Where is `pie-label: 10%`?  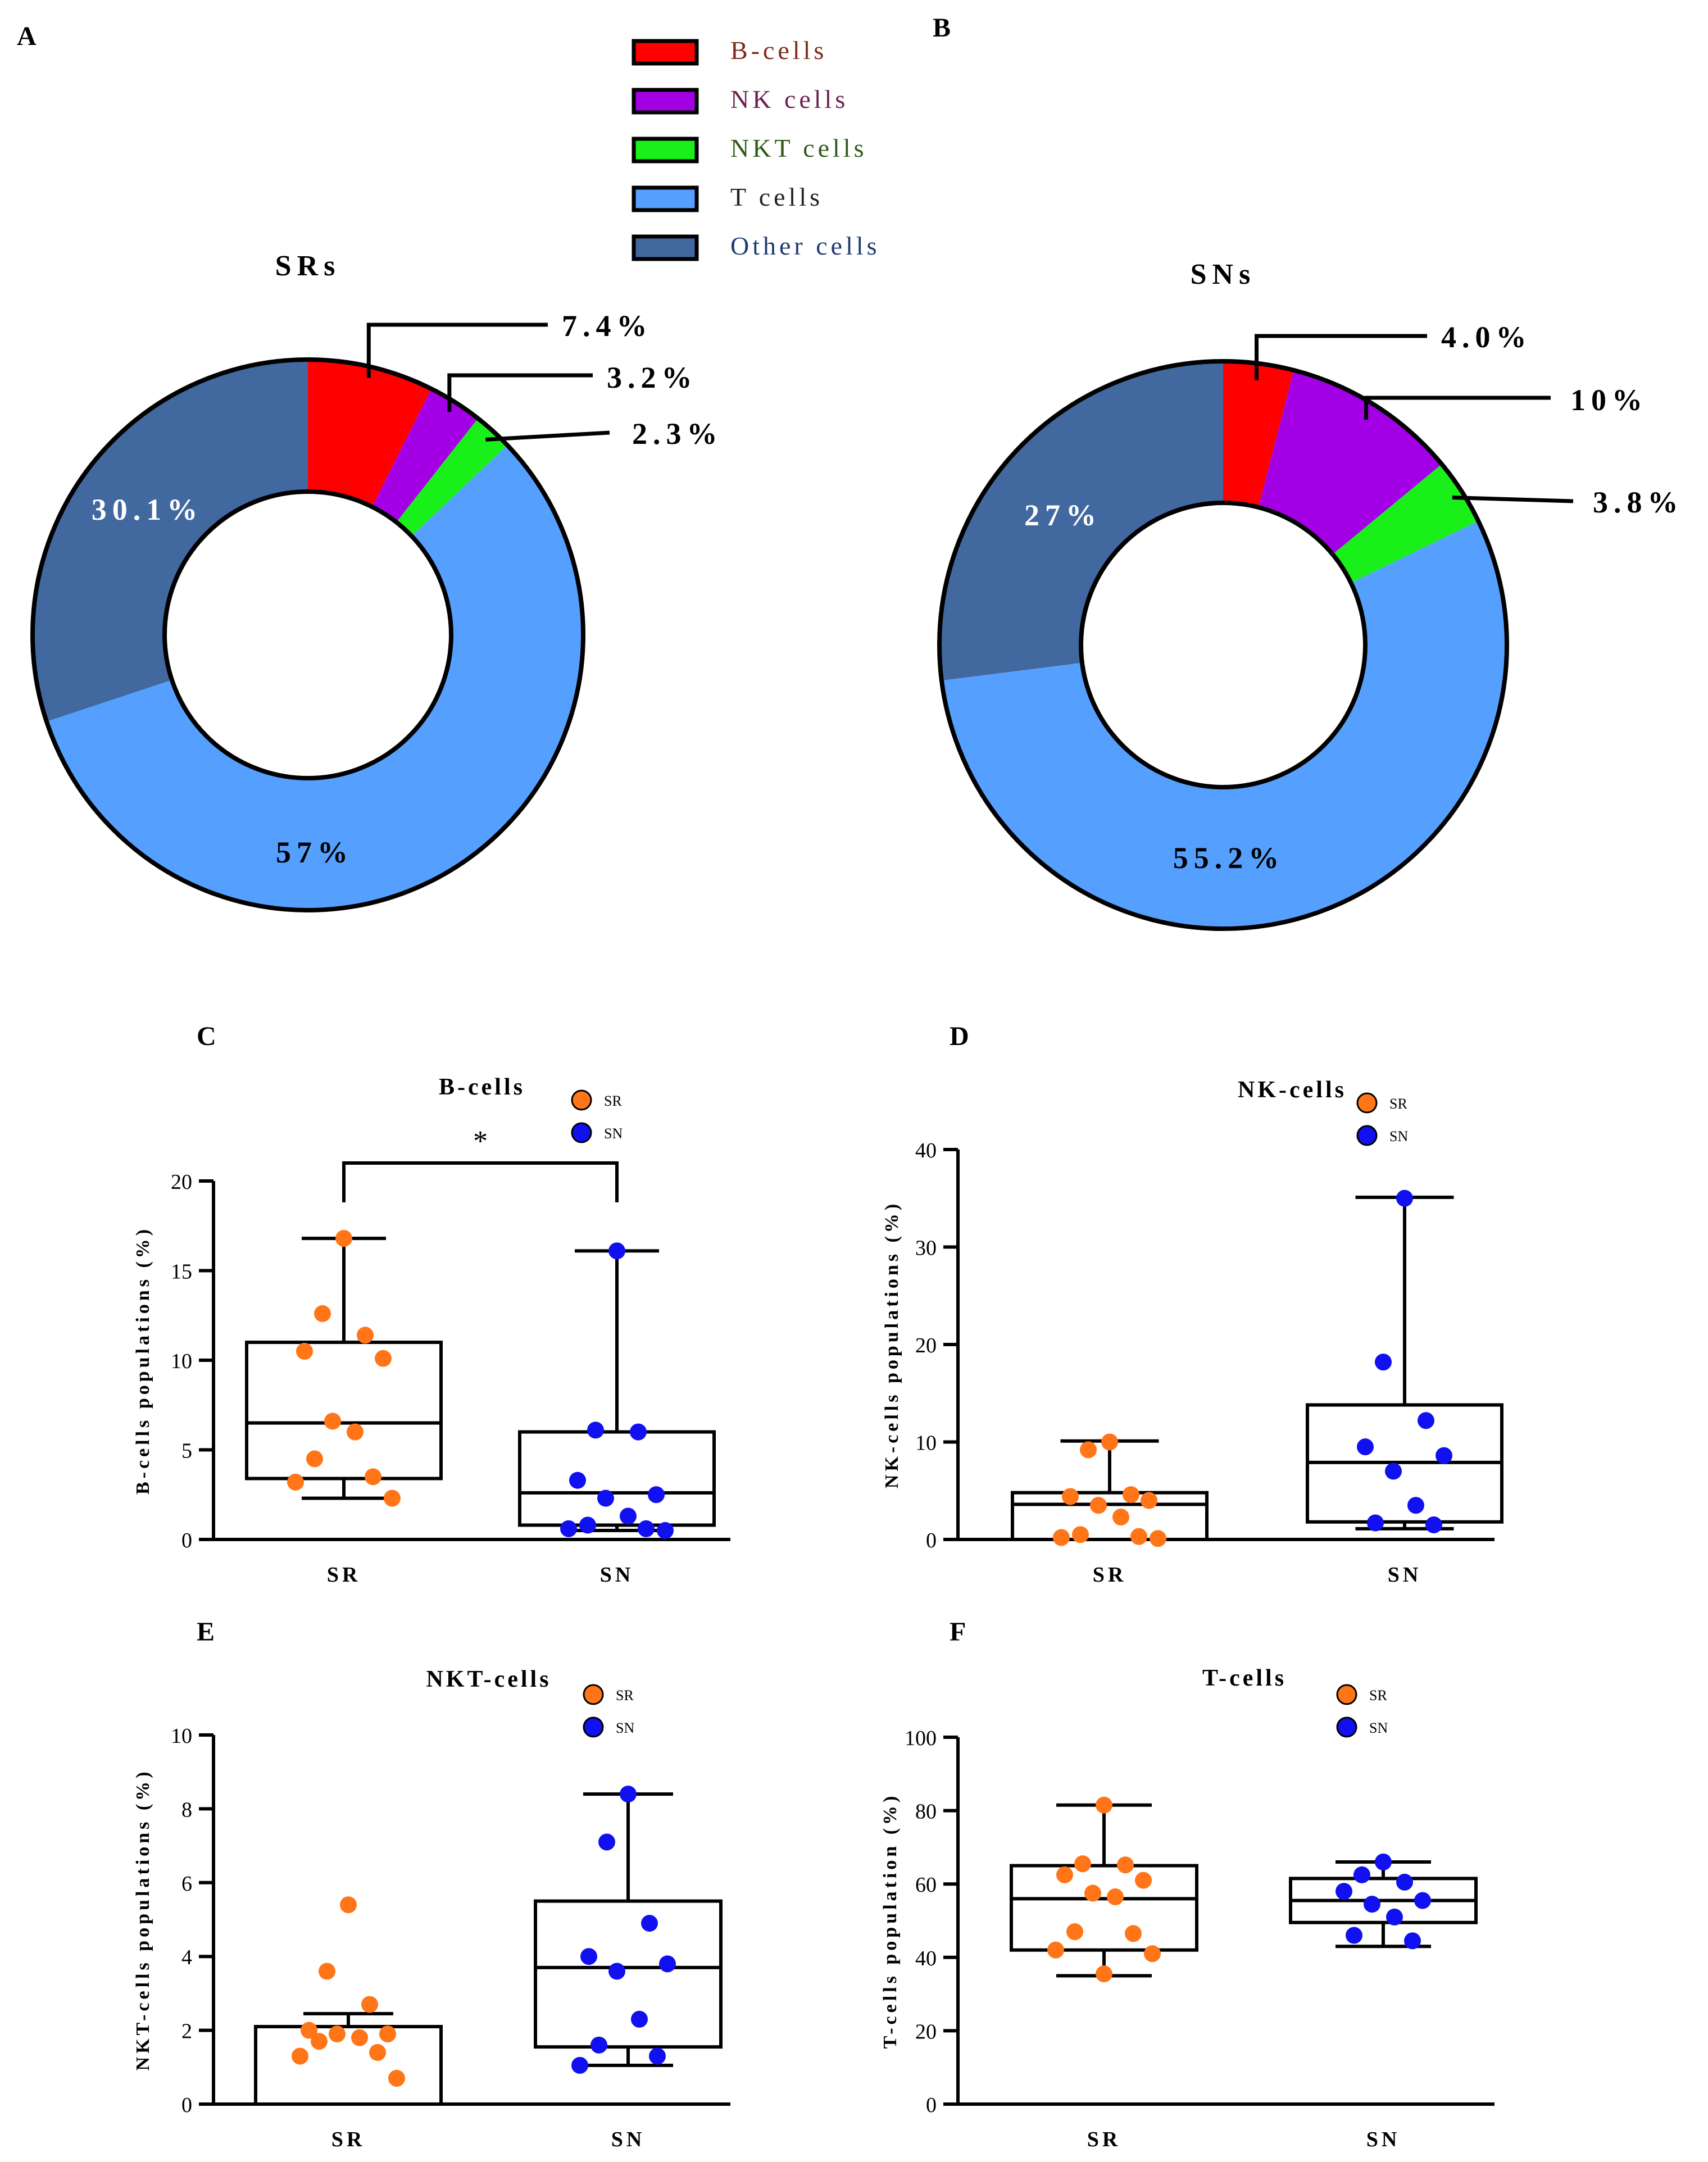 pie-label: 10% is located at coordinates (1609, 400).